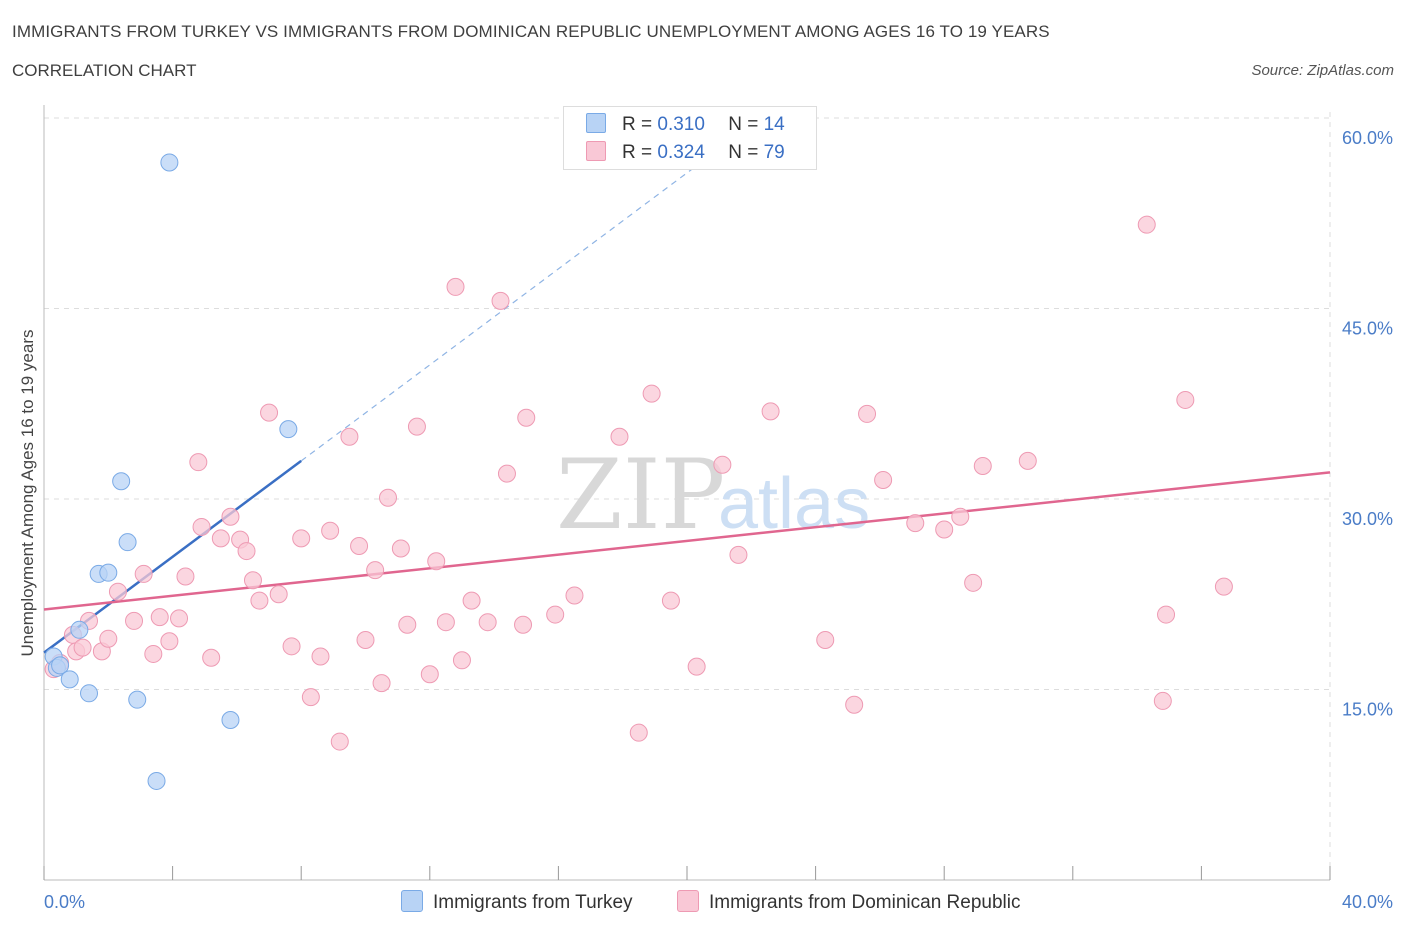  Describe the element at coordinates (640, 495) in the screenshot. I see `watermark-zip: ZIP` at that location.